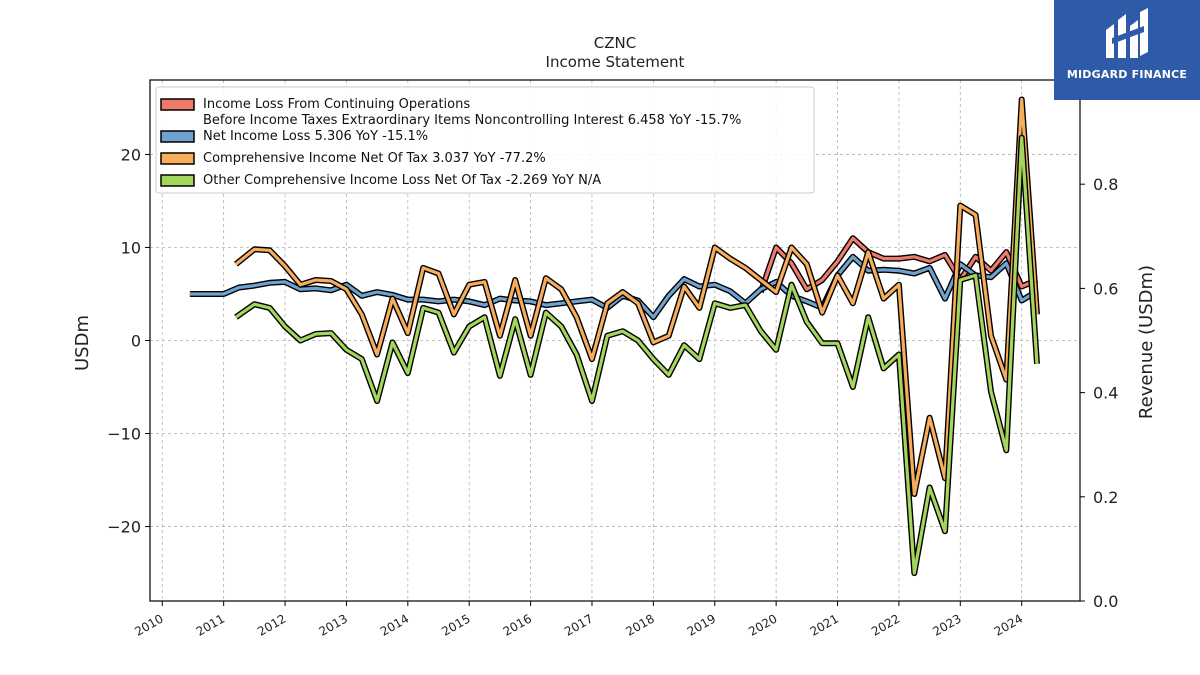 Image resolution: width=1200 pixels, height=675 pixels. What do you see at coordinates (639, 624) in the screenshot?
I see `x-tick-label: 2018` at bounding box center [639, 624].